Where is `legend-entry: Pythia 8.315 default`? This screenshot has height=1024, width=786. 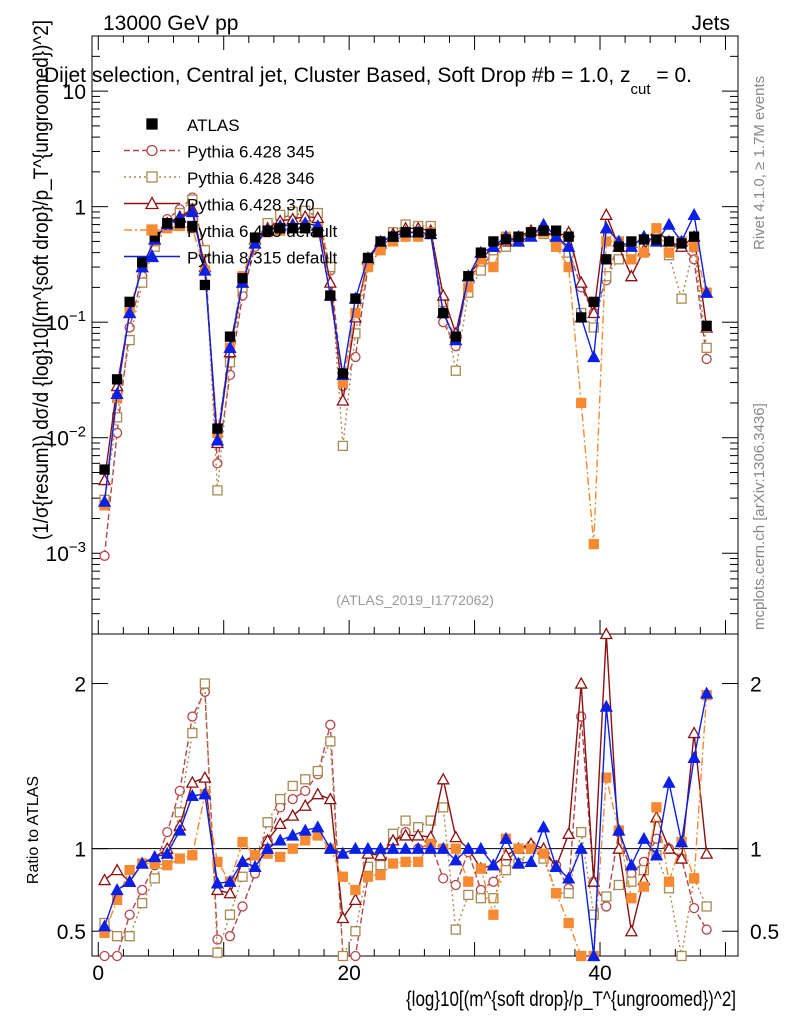
legend-entry: Pythia 8.315 default is located at coordinates (231, 258).